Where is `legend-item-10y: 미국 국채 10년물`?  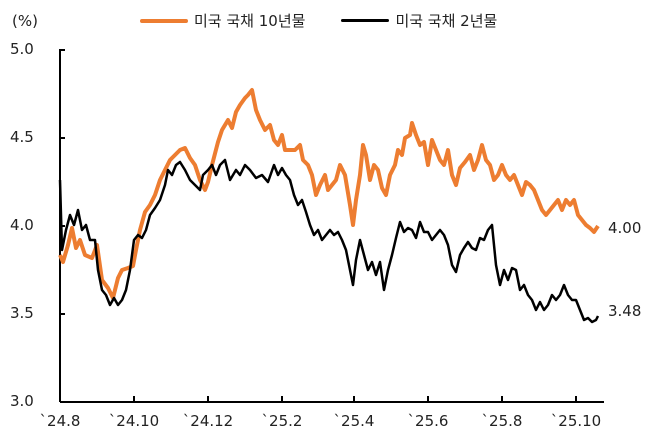
legend-item-10y: 미국 국채 10년물 is located at coordinates (222, 20).